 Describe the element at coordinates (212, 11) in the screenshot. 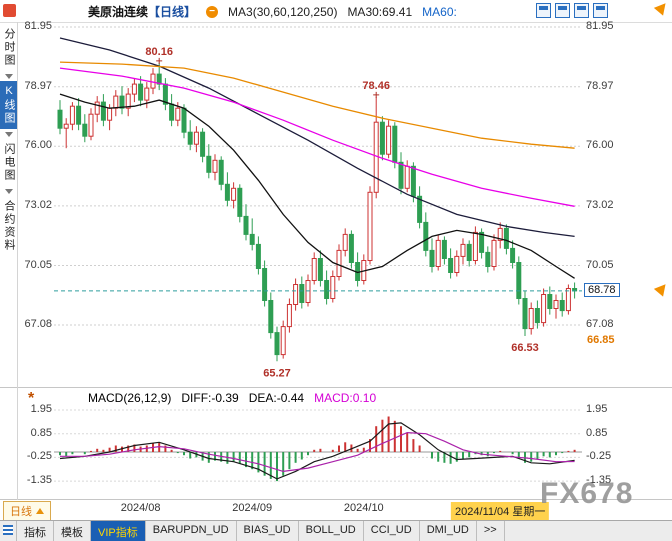

I see `collapse-indicator-icon: −` at that location.